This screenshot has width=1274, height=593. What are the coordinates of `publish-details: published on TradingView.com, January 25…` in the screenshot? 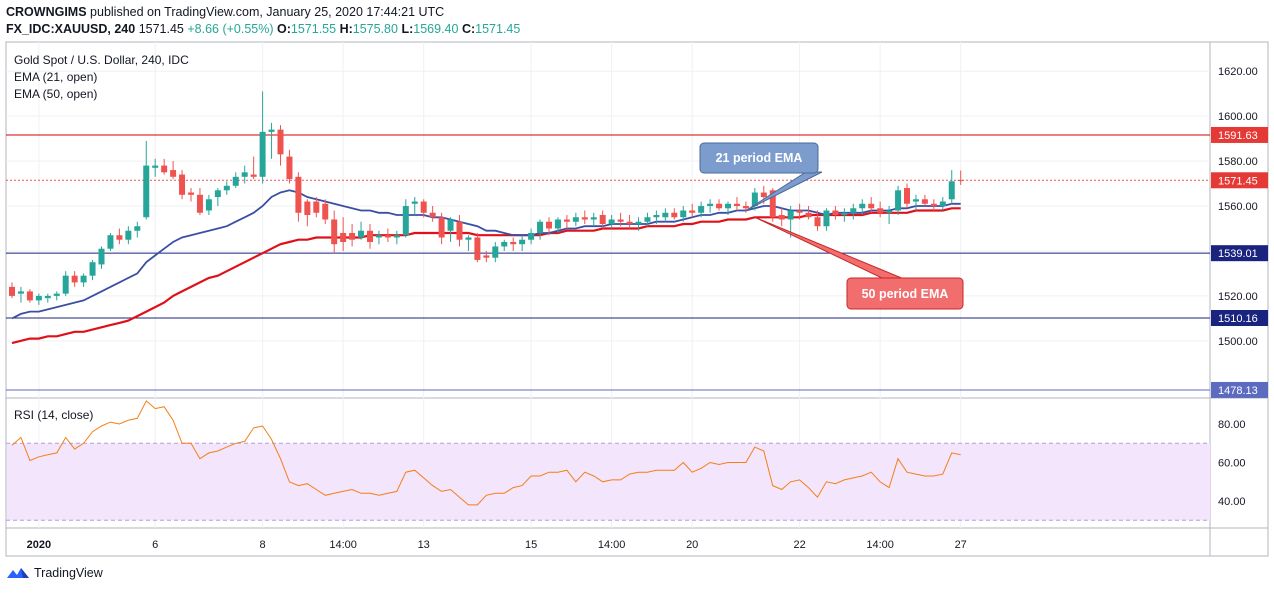 It's located at (265, 12).